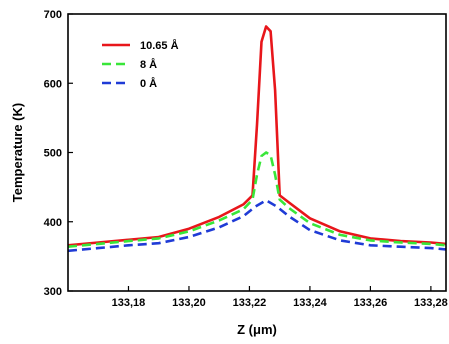 This screenshot has height=344, width=449. What do you see at coordinates (53, 292) in the screenshot?
I see `y-tick-label: 300` at bounding box center [53, 292].